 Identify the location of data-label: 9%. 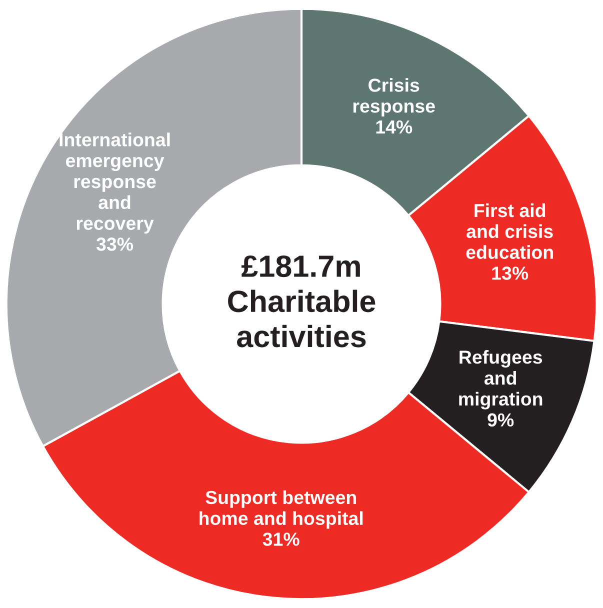
(501, 420).